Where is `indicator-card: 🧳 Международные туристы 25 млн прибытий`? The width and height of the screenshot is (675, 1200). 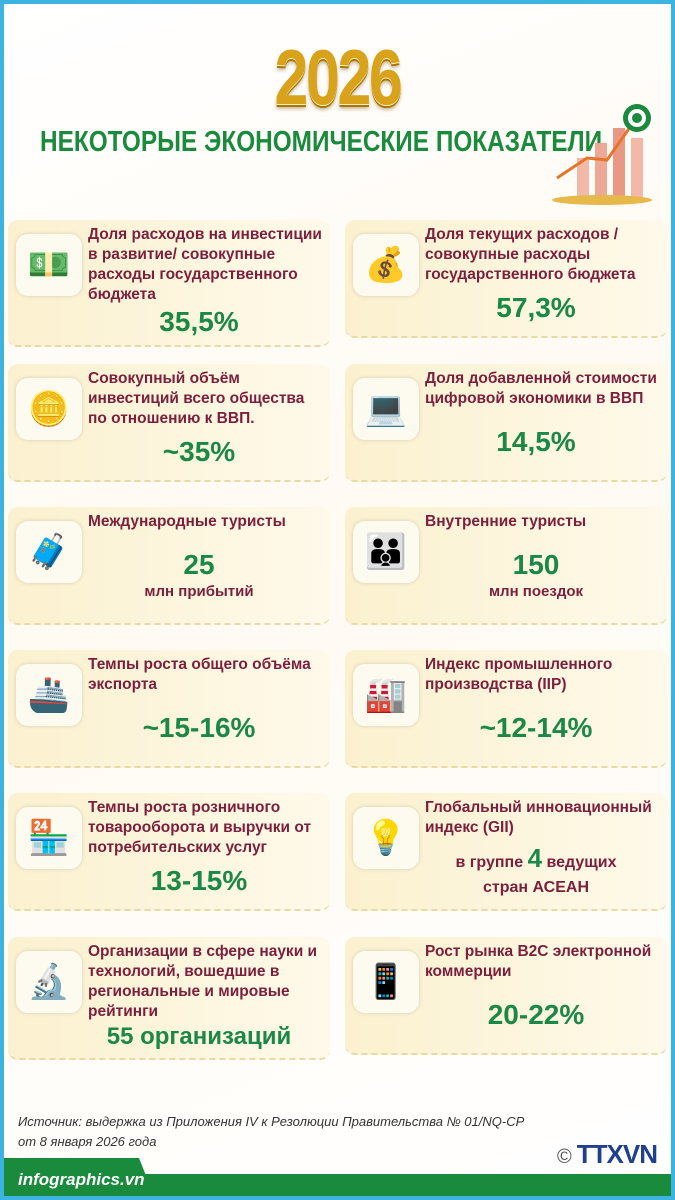
indicator-card: 🧳 Международные туристы 25 млн прибытий is located at coordinates (169, 566).